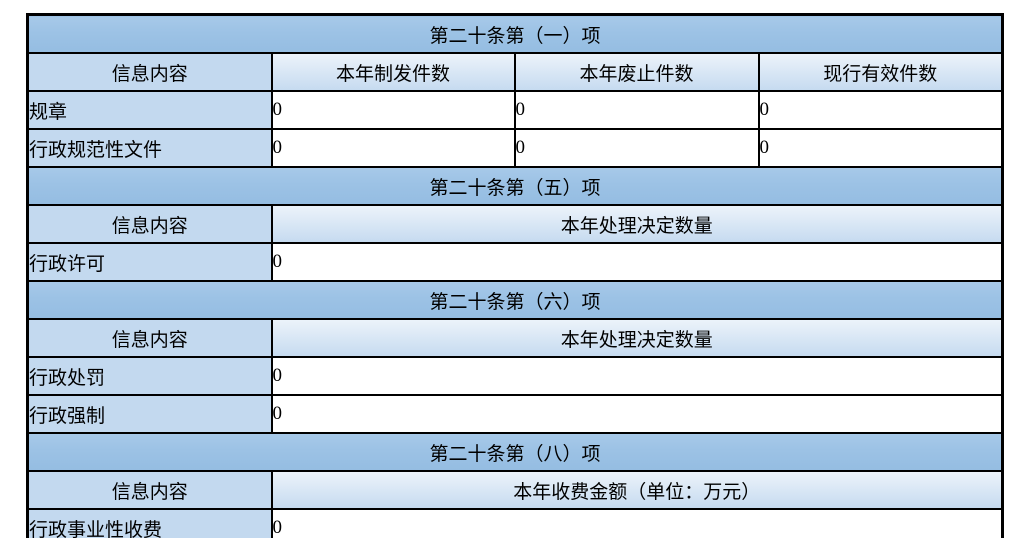 Image resolution: width=1033 pixels, height=538 pixels. I want to click on row-label: 行政事业性收费, so click(149, 523).